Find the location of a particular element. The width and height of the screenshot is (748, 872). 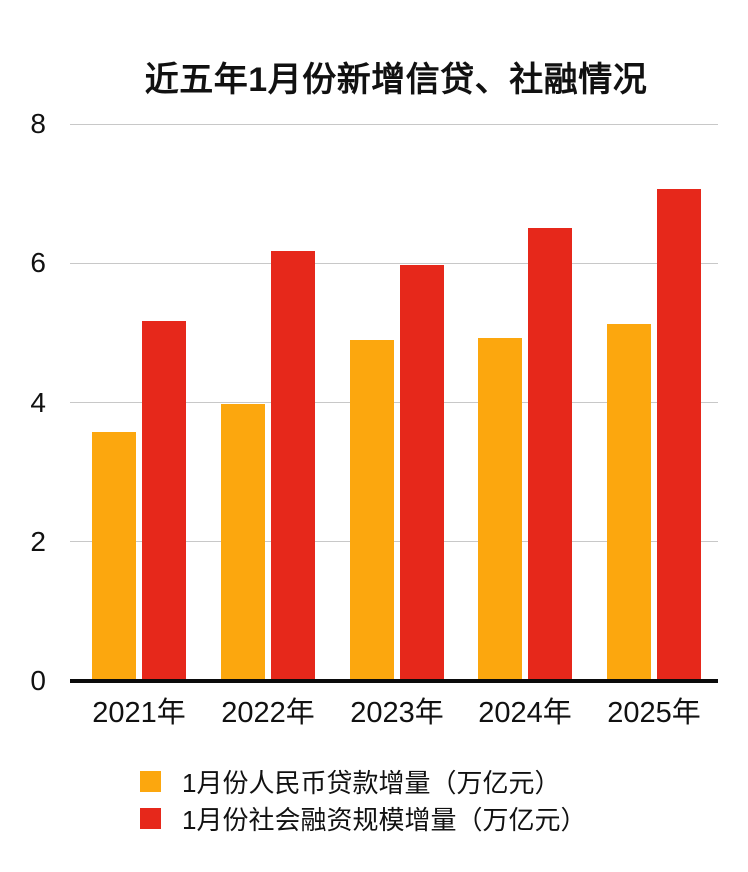

x-axis-line is located at coordinates (394, 681).